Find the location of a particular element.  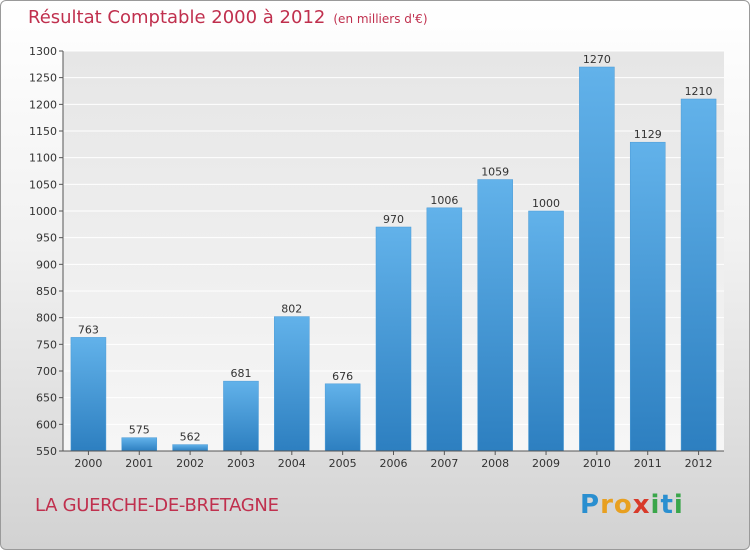

bar-value-label: 562 is located at coordinates (190, 437).